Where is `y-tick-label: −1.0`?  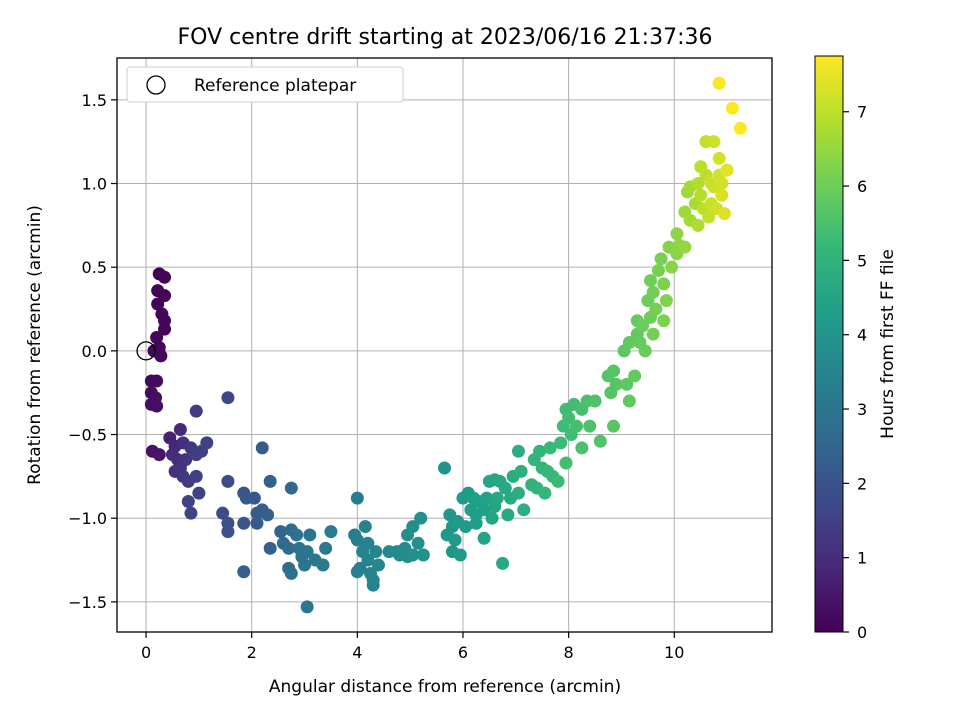 y-tick-label: −1.0 is located at coordinates (87, 518).